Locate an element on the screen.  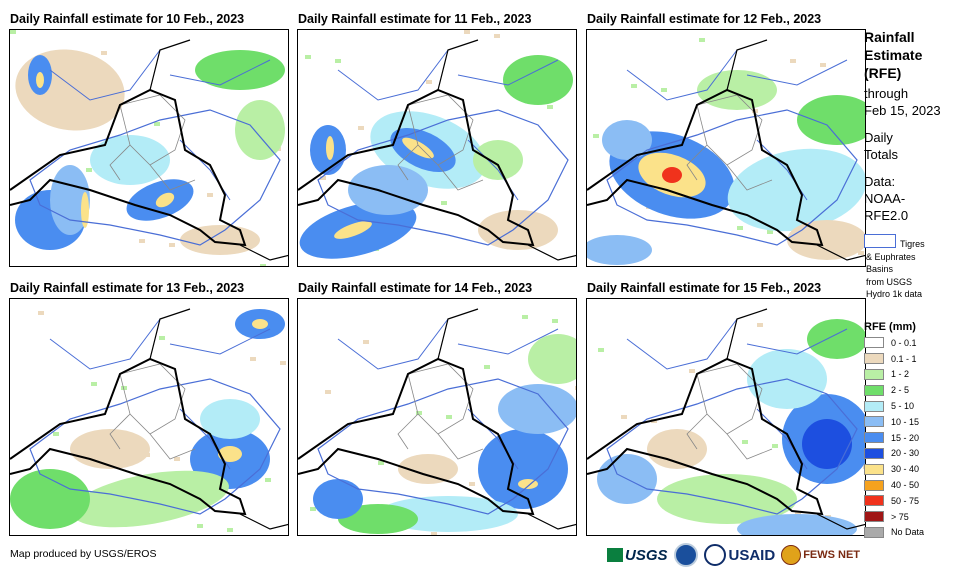
legend-item: 15 - 20 is located at coordinates (894, 438).